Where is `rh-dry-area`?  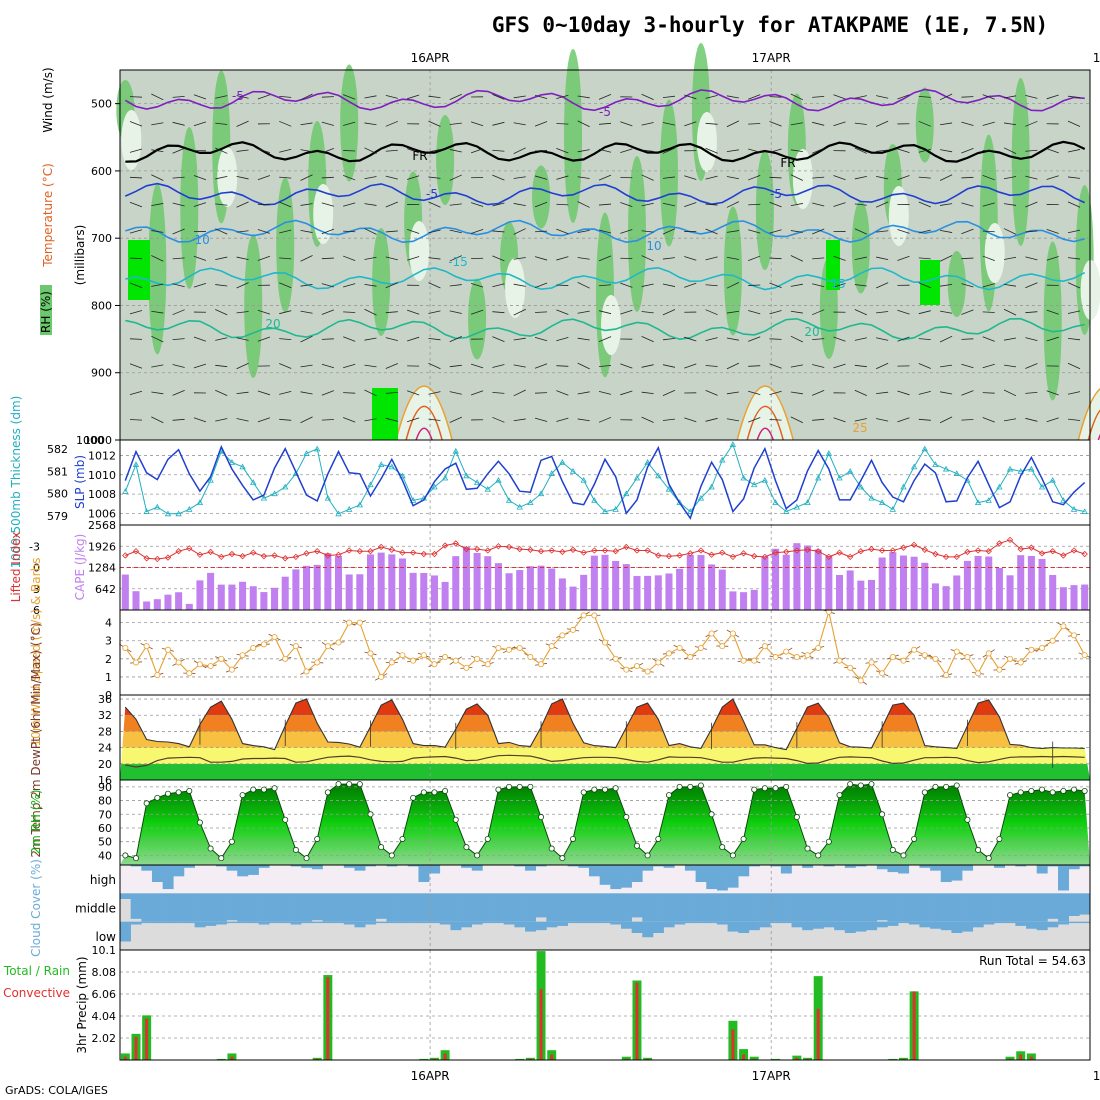
rh-dry-area is located at coordinates (227, 177).